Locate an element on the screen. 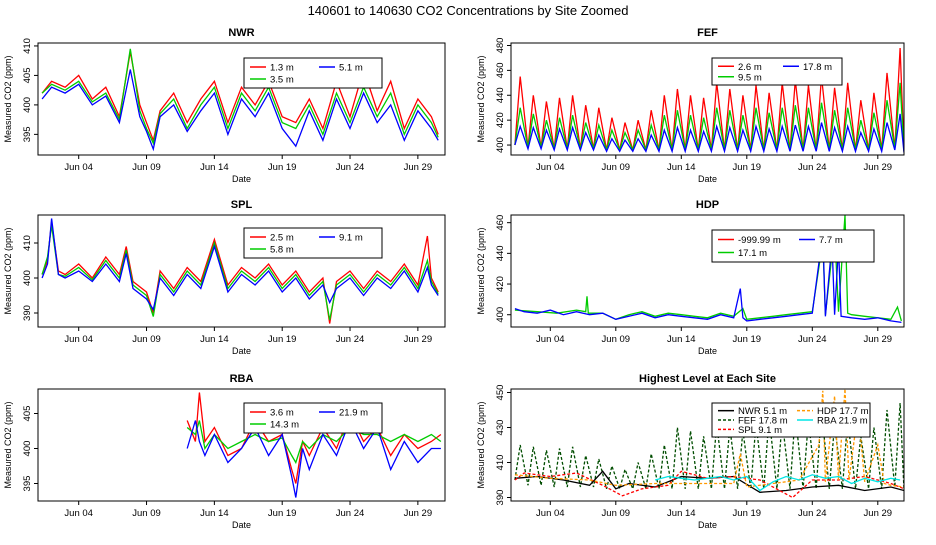  series-line-3-5-m is located at coordinates (240, 97).